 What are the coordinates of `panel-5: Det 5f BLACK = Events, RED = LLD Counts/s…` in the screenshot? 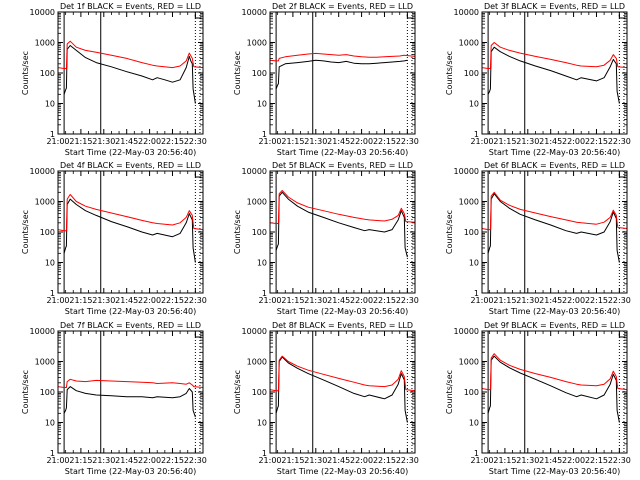 It's located at (326, 238).